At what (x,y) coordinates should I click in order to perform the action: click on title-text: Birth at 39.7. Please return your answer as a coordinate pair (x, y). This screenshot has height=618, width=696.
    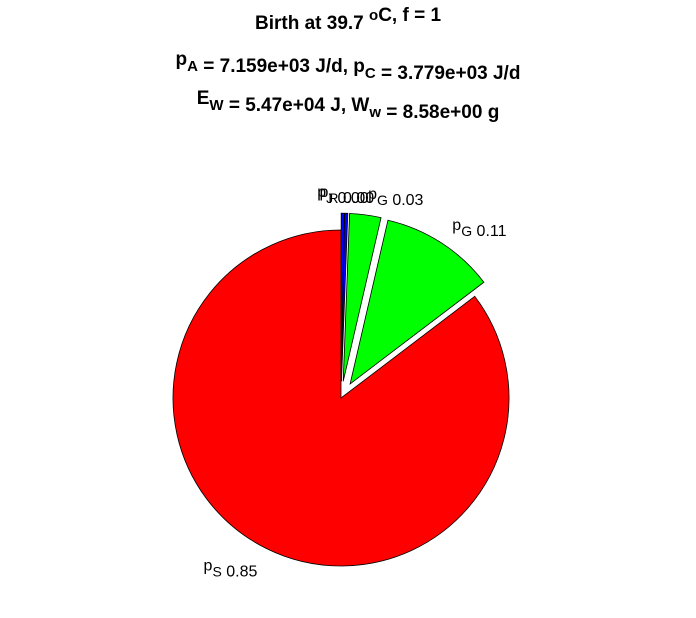
    Looking at the image, I should click on (312, 23).